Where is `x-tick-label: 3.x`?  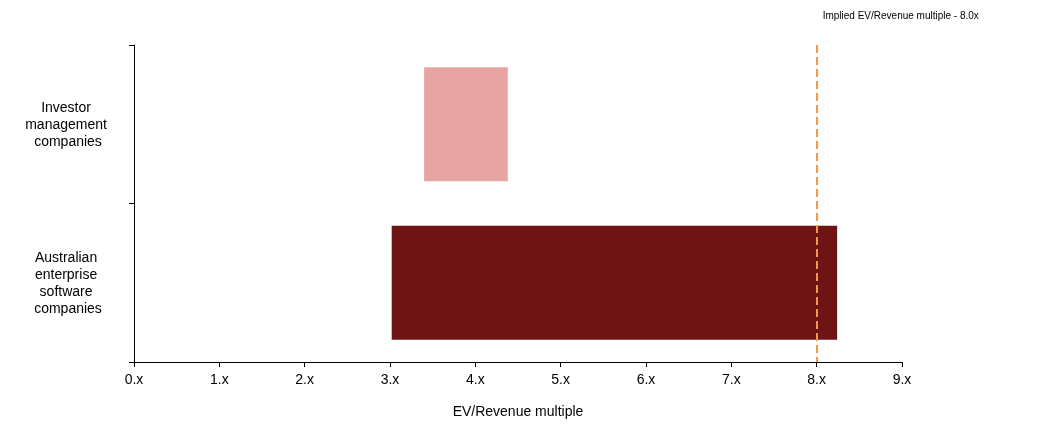 x-tick-label: 3.x is located at coordinates (390, 379).